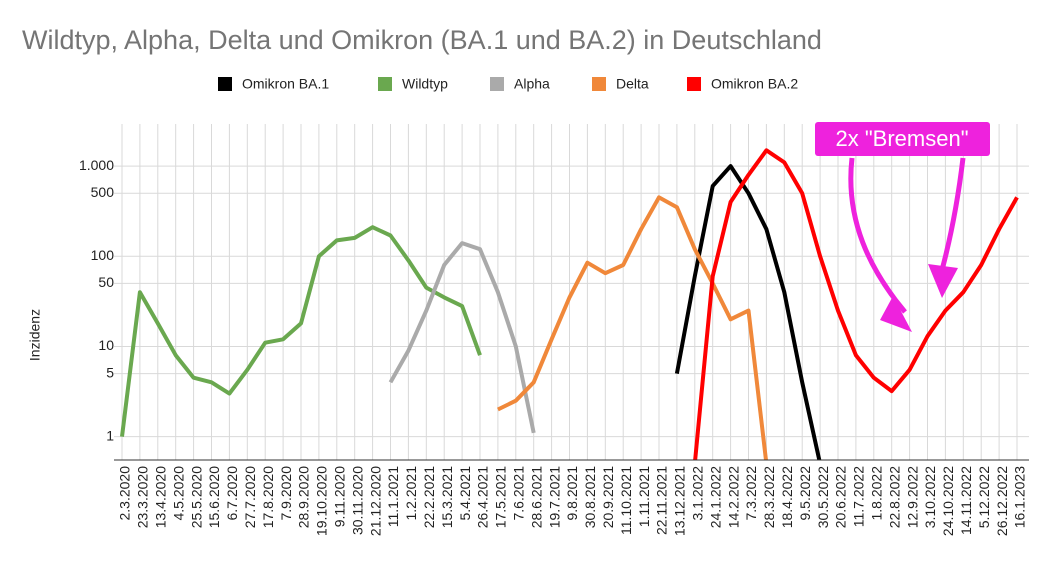 The image size is (1047, 582). I want to click on annotation-text: 2x "Bremsen", so click(902, 138).